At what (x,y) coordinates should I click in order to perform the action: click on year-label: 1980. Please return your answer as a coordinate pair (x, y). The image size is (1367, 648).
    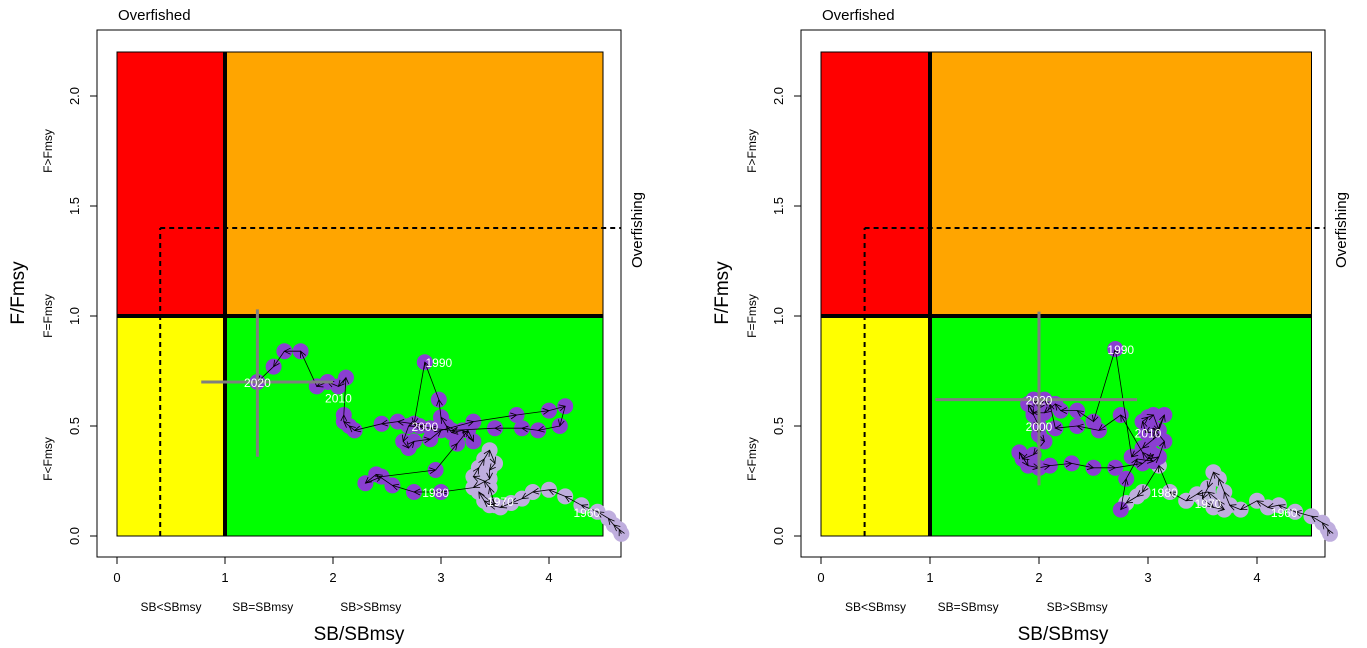
    Looking at the image, I should click on (1164, 493).